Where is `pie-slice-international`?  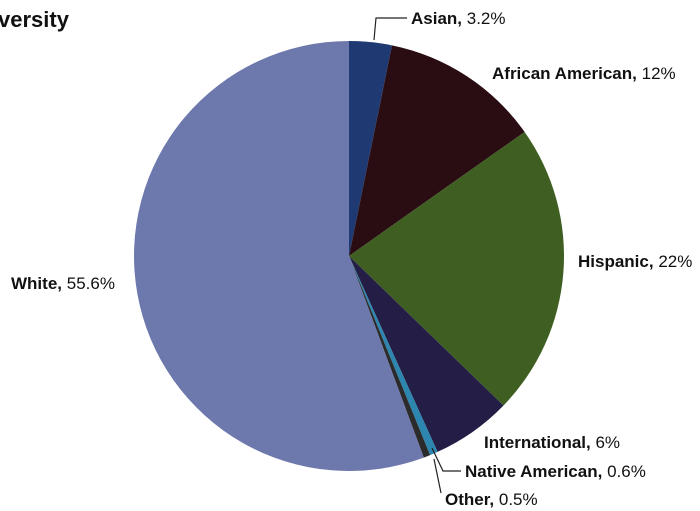 pie-slice-international is located at coordinates (426, 354).